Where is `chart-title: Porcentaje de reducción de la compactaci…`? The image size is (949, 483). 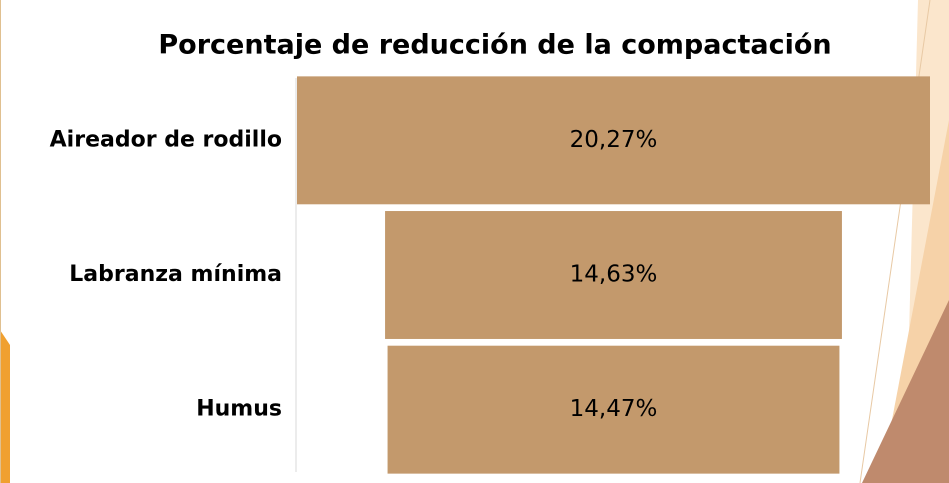
chart-title: Porcentaje de reducción de la compactaci… is located at coordinates (494, 45).